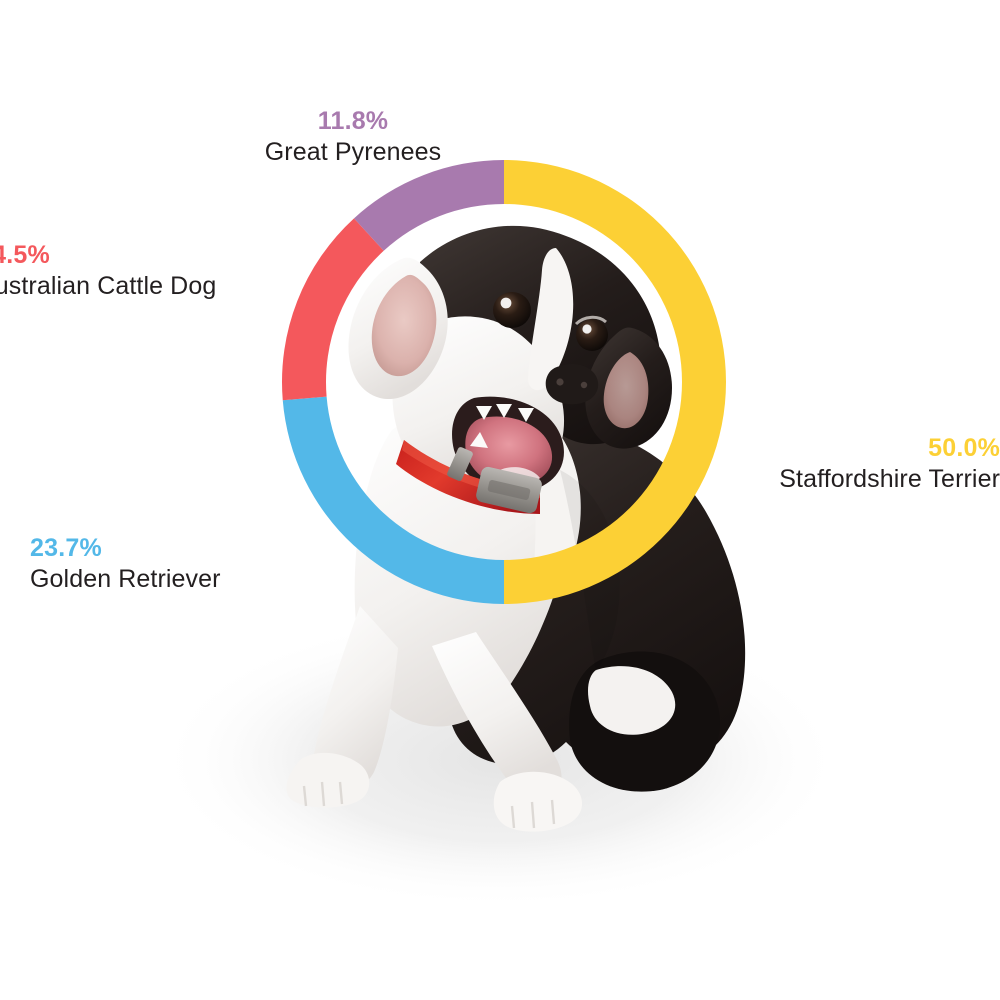 The image size is (1000, 1000). What do you see at coordinates (144, 271) in the screenshot?
I see `slice-label-australian-cattle-dog: 14.5% Australian Cattle Dog` at bounding box center [144, 271].